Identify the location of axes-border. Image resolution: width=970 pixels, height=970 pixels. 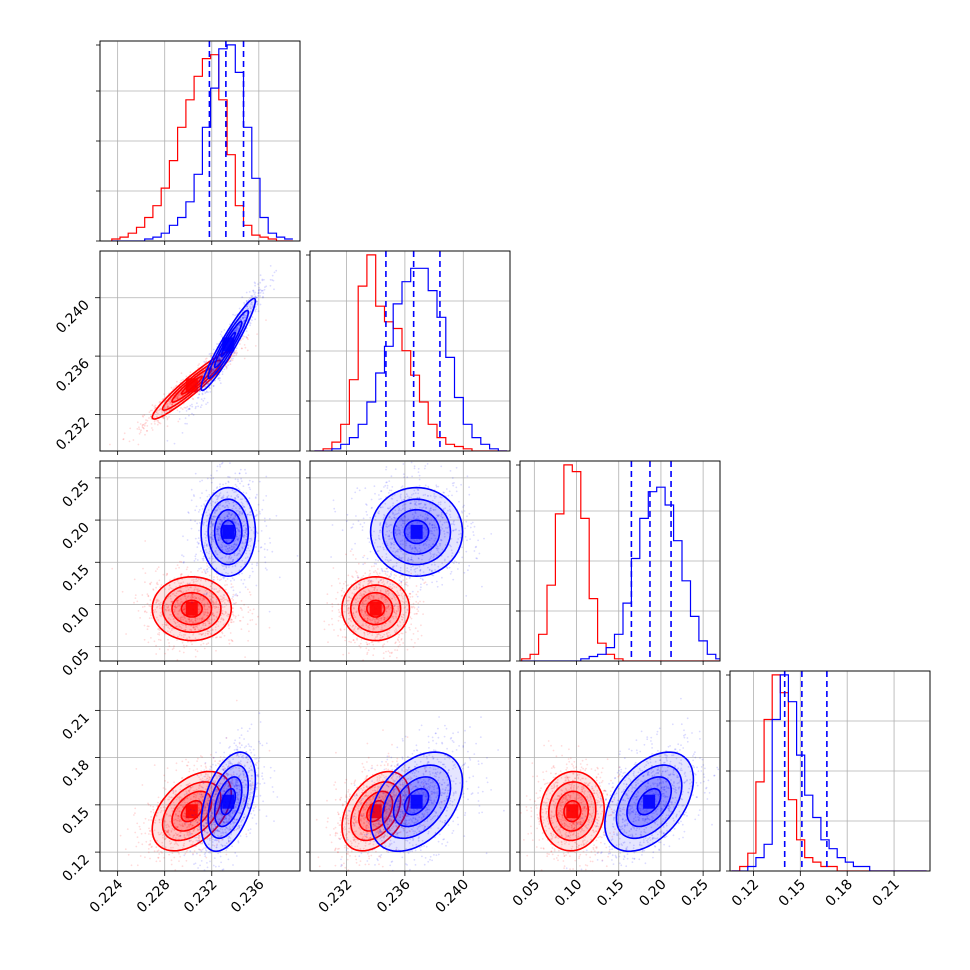
(200, 141).